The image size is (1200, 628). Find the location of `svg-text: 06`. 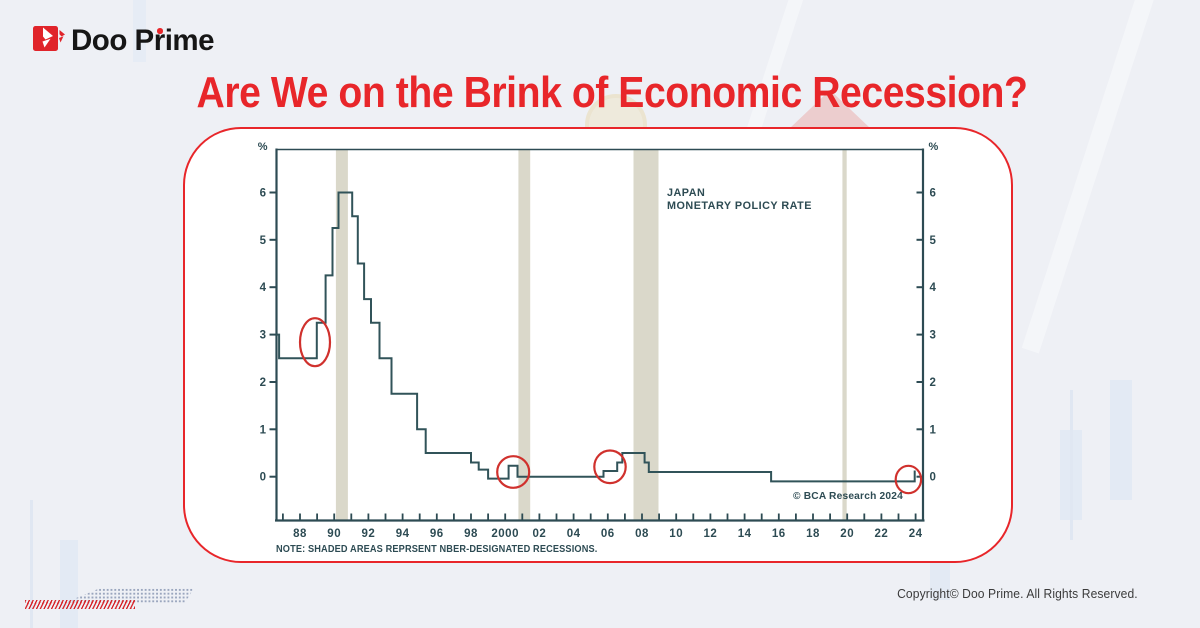

svg-text: 06 is located at coordinates (608, 534).